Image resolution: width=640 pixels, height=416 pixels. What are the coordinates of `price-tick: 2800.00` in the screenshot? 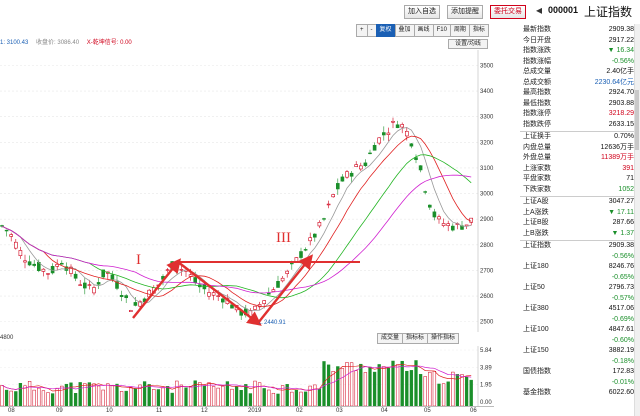 It's located at (487, 246).